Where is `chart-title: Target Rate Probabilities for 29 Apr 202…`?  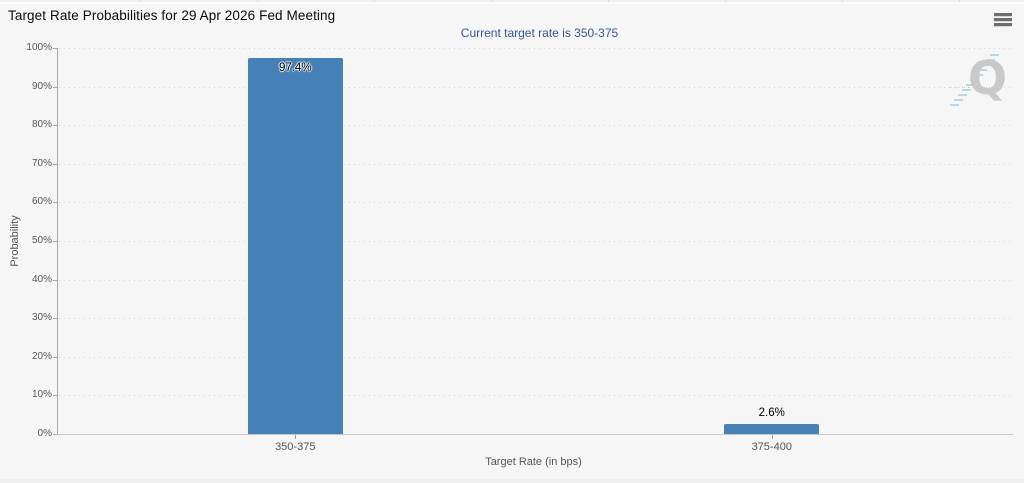 chart-title: Target Rate Probabilities for 29 Apr 202… is located at coordinates (172, 15).